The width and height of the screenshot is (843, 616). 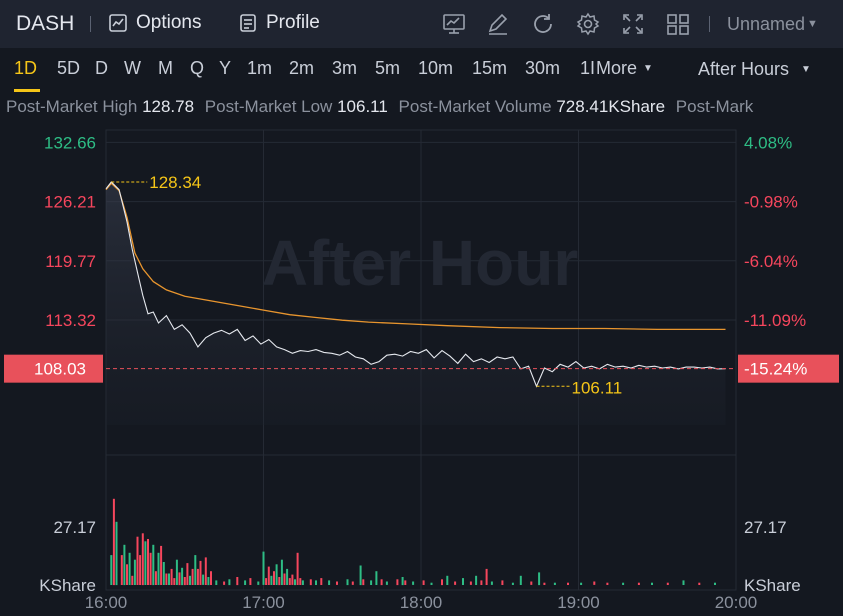 I want to click on chart-icon, so click(x=454, y=24).